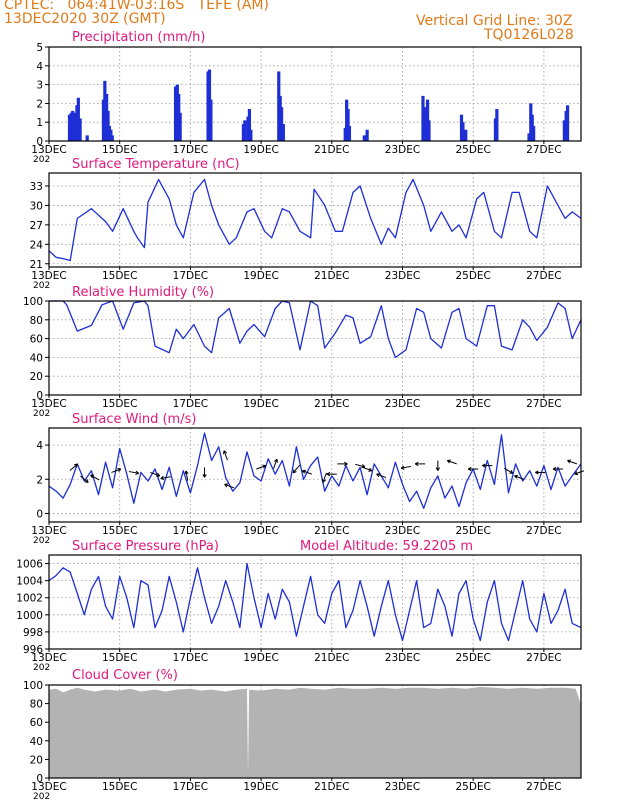  I want to click on y-tick-label: 60, so click(36, 723).